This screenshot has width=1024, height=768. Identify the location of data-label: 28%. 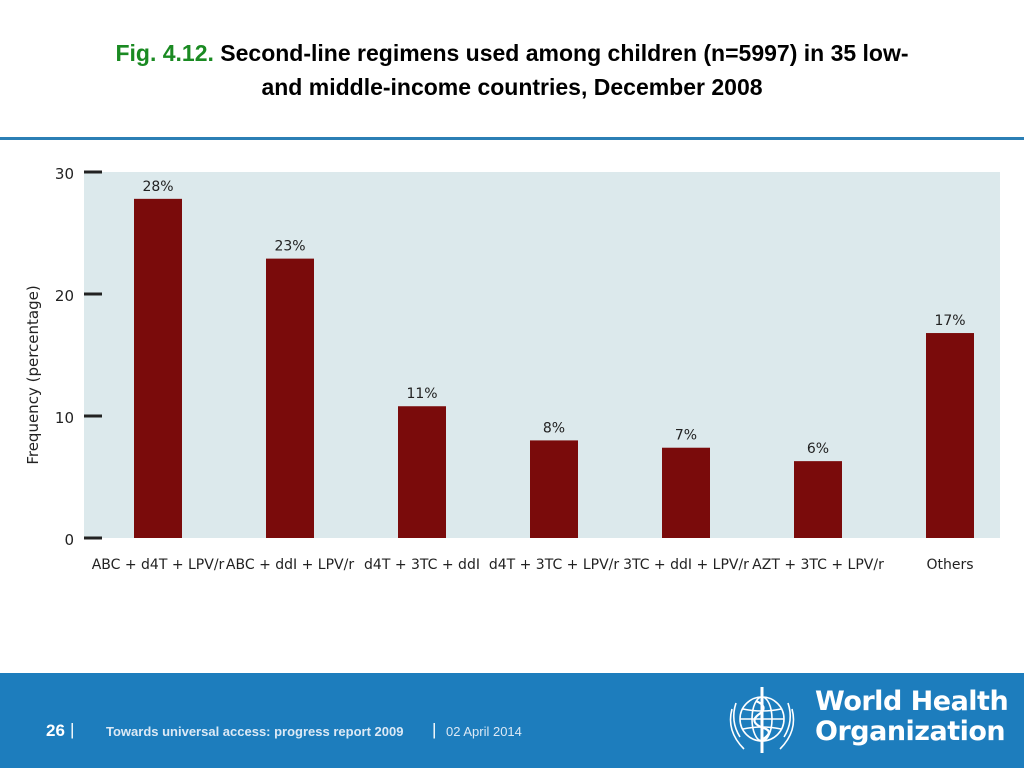
(157, 187).